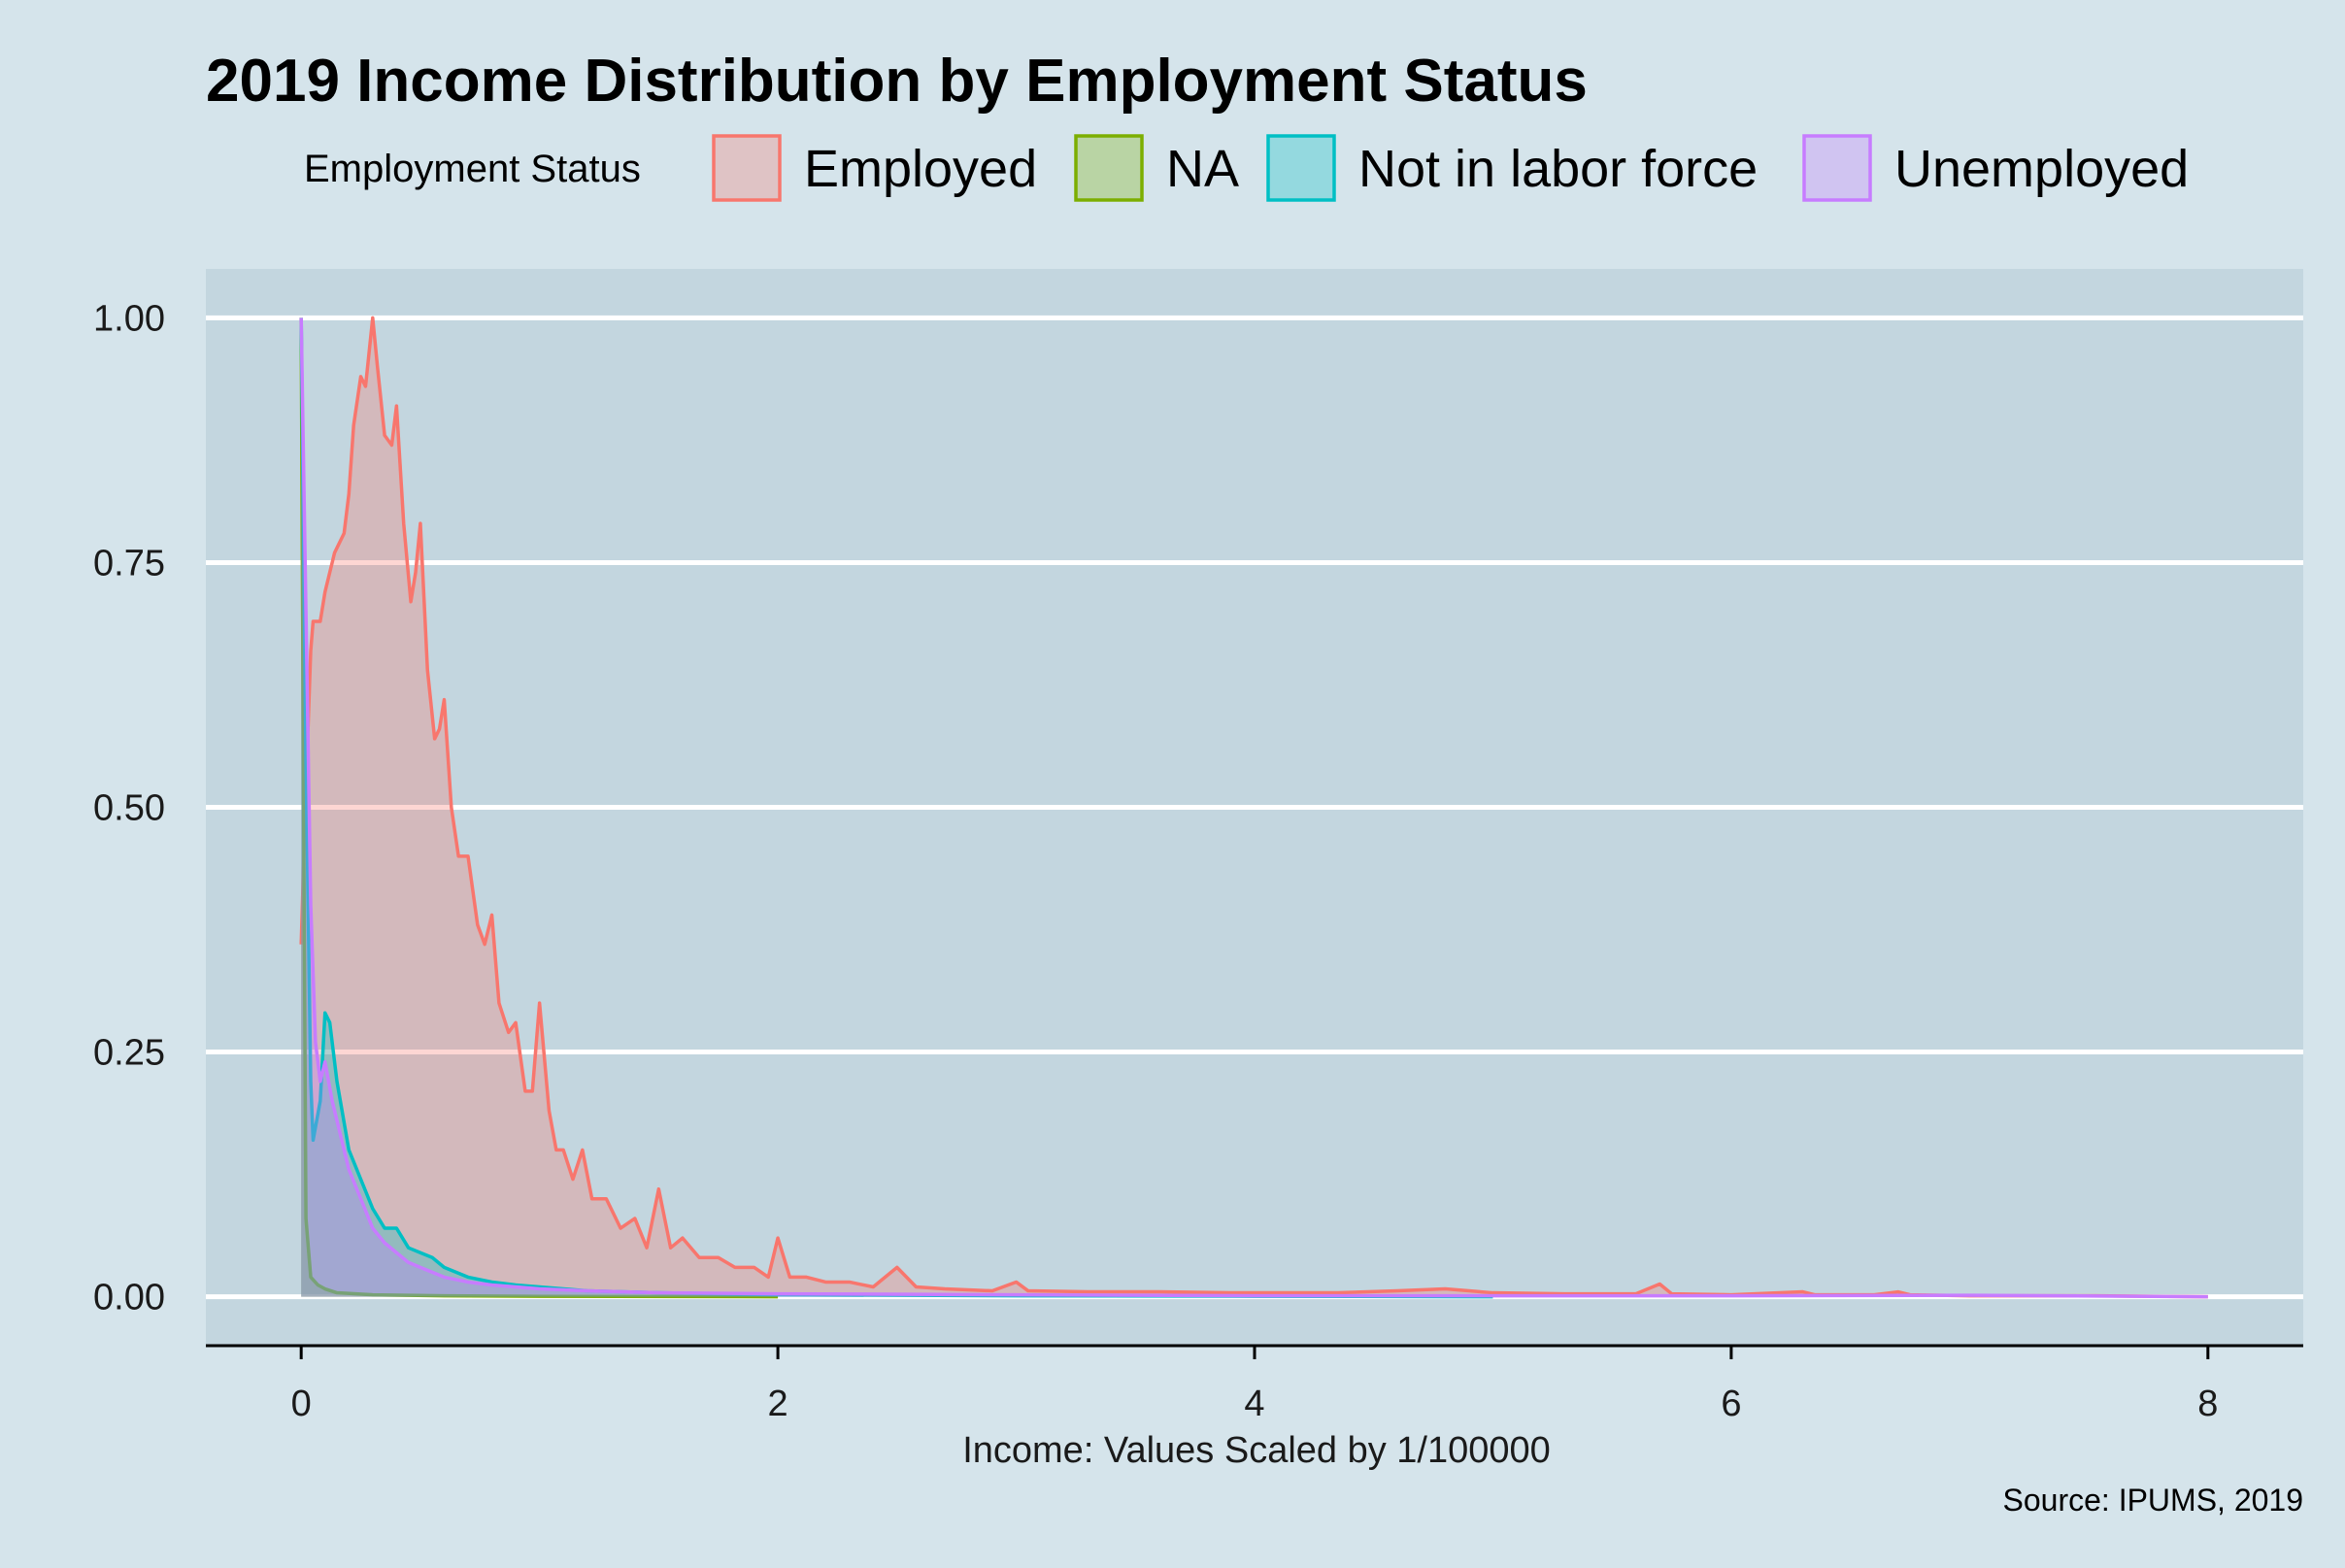 The image size is (2345, 1568). I want to click on legend-key-not-in-labor-force, so click(1301, 168).